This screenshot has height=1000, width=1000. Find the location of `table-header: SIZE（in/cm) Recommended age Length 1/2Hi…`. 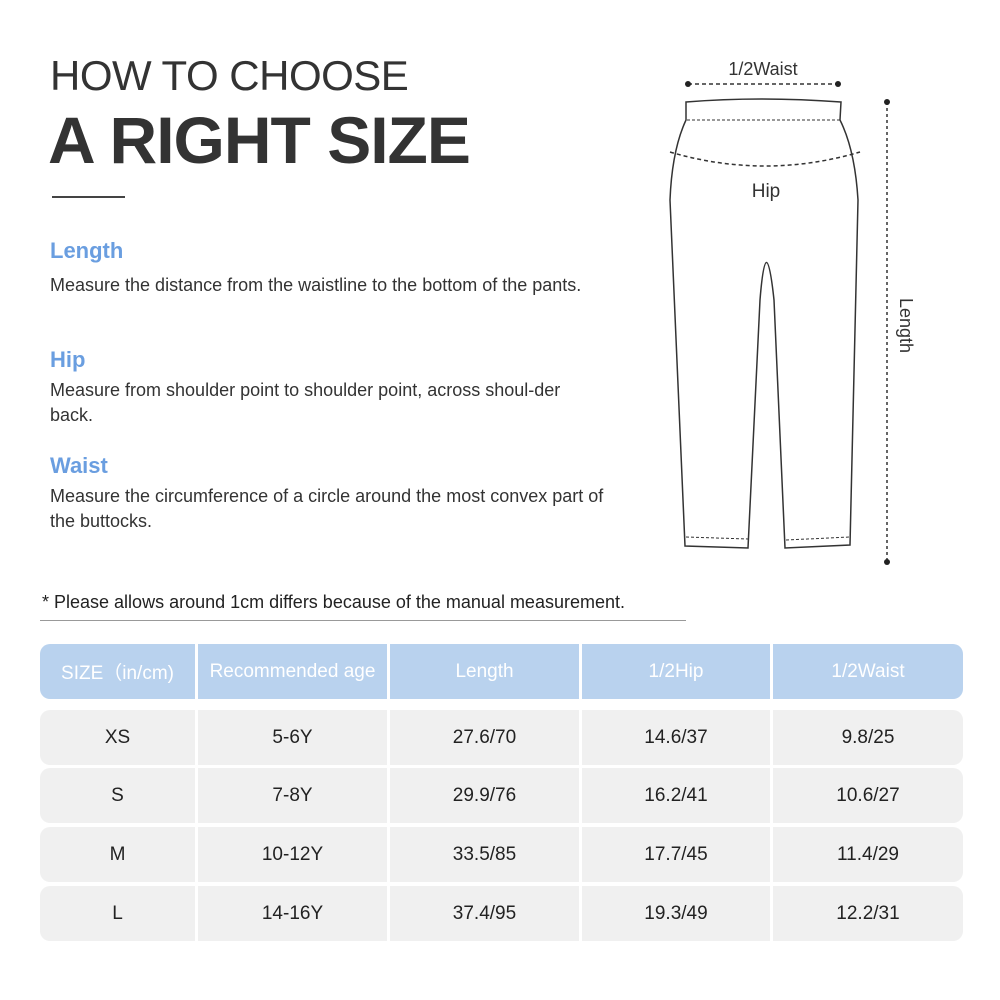

table-header: SIZE（in/cm) Recommended age Length 1/2Hi… is located at coordinates (501, 671).